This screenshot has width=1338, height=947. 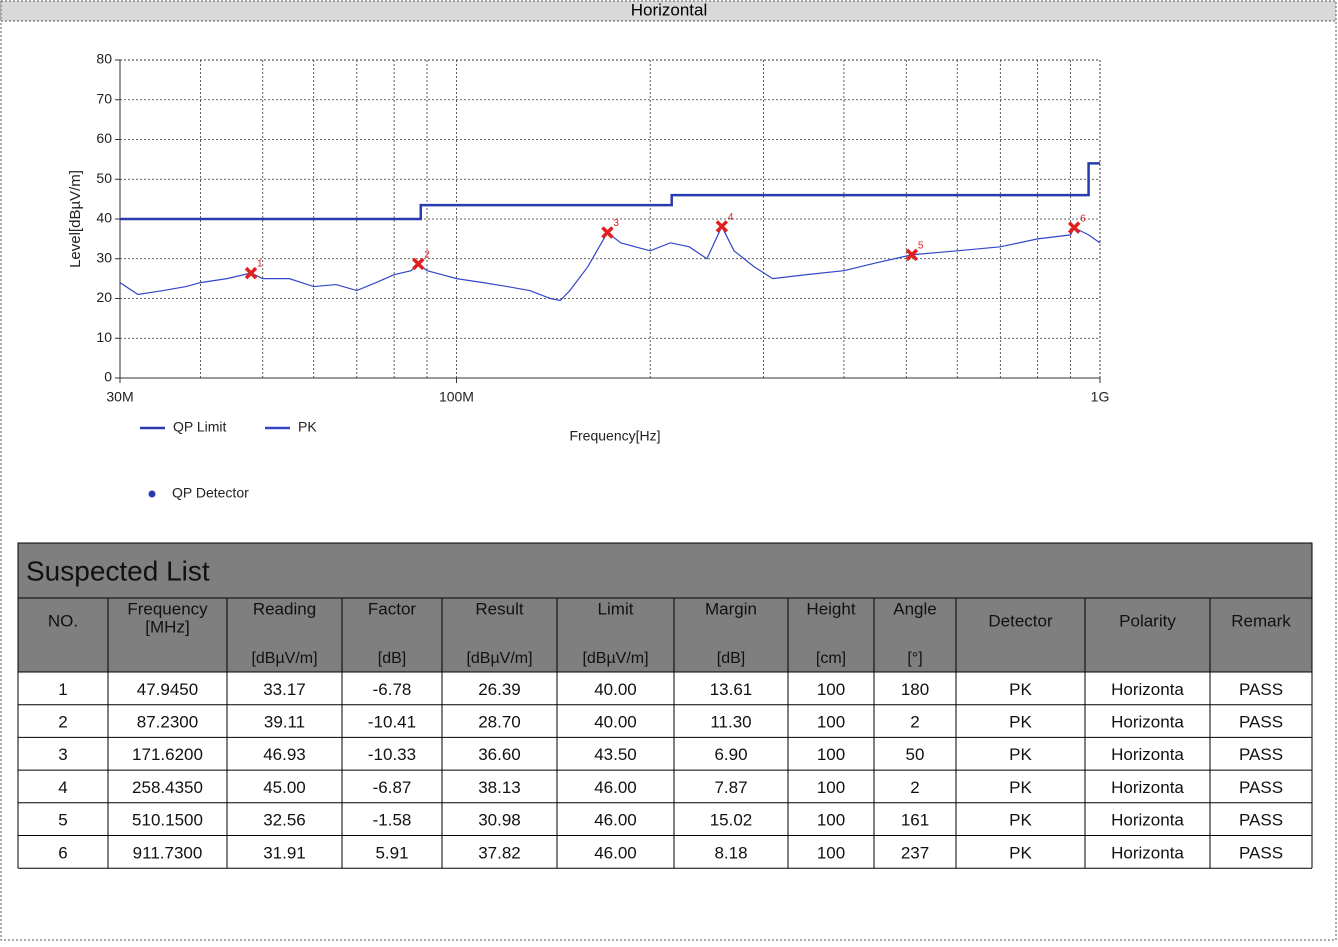 What do you see at coordinates (730, 754) in the screenshot?
I see `table-cell: 6.90` at bounding box center [730, 754].